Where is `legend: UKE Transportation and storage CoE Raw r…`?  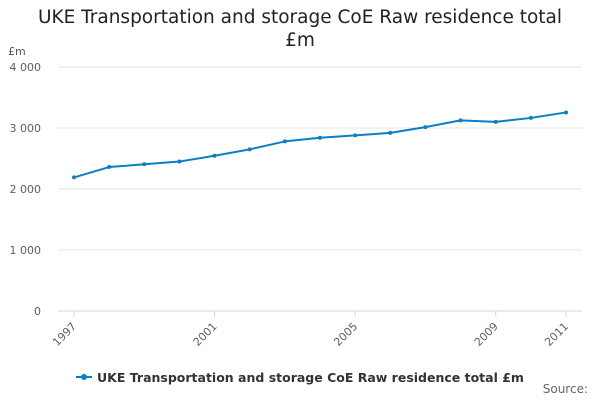
legend: UKE Transportation and storage CoE Raw r… is located at coordinates (300, 375).